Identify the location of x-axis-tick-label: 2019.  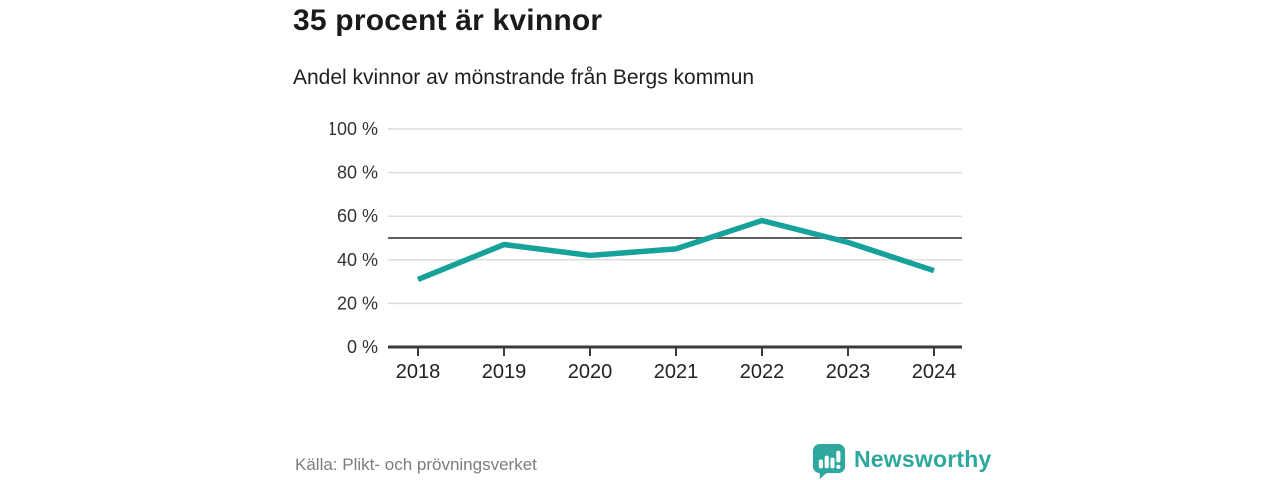
(504, 372).